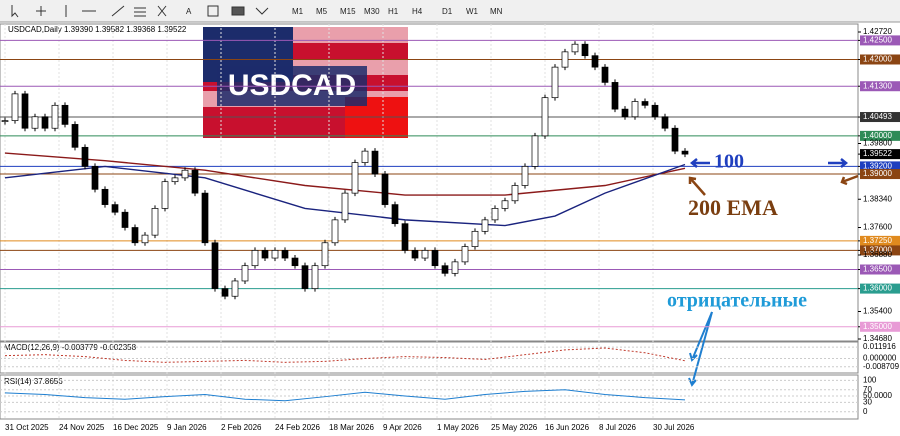 The width and height of the screenshot is (900, 436). What do you see at coordinates (701, 336) in the screenshot?
I see `arrow-macd` at bounding box center [701, 336].